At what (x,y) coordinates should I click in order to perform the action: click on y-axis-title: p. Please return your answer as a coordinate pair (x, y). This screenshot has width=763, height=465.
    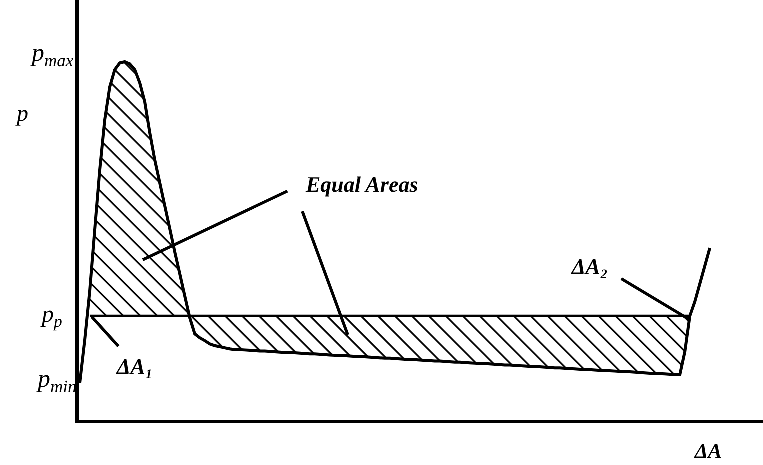
    Looking at the image, I should click on (21, 113).